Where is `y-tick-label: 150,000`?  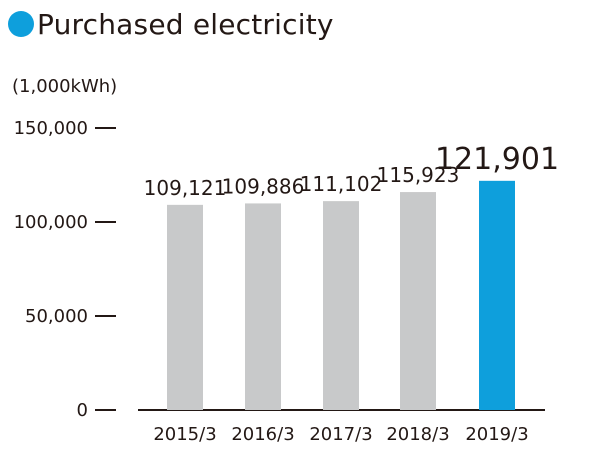 y-tick-label: 150,000 is located at coordinates (51, 128).